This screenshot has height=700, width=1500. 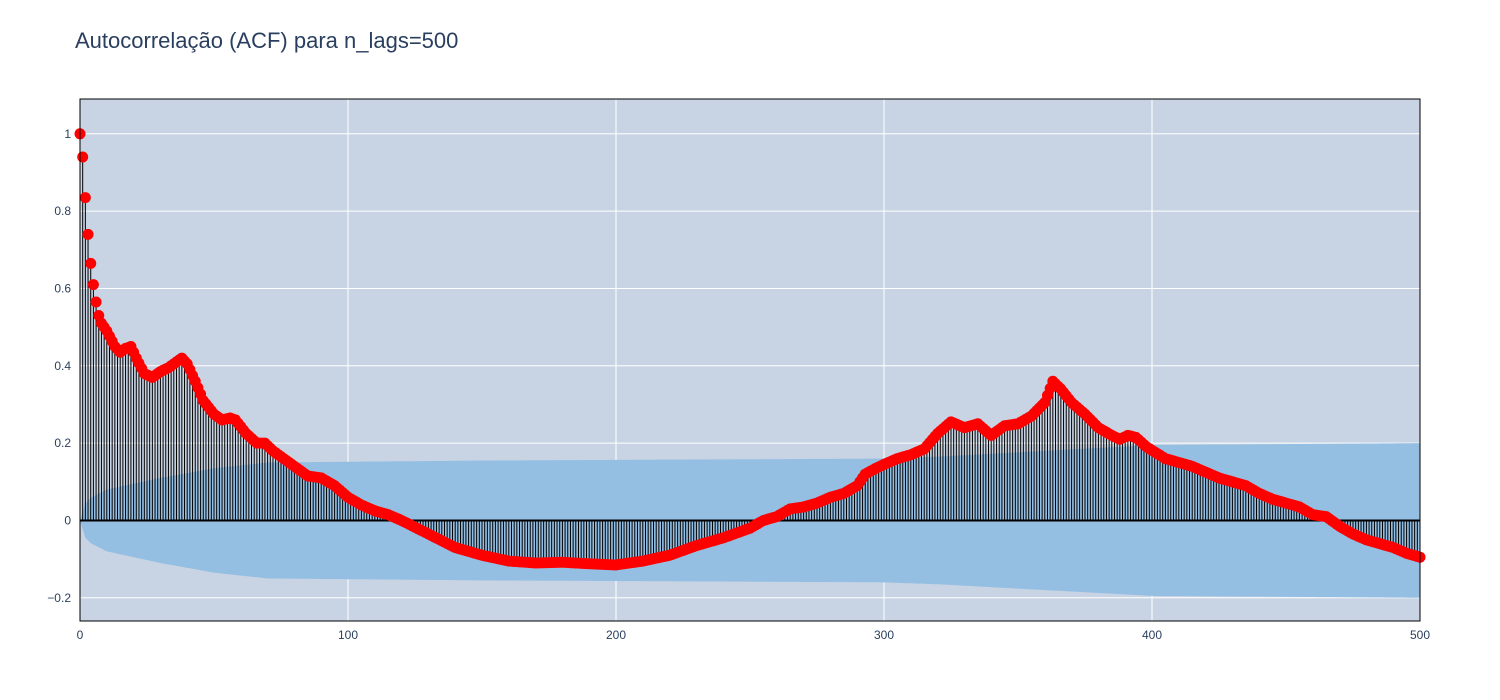 What do you see at coordinates (267, 40) in the screenshot?
I see `chart-title: Autocorrelação (ACF) para n_lags=500` at bounding box center [267, 40].